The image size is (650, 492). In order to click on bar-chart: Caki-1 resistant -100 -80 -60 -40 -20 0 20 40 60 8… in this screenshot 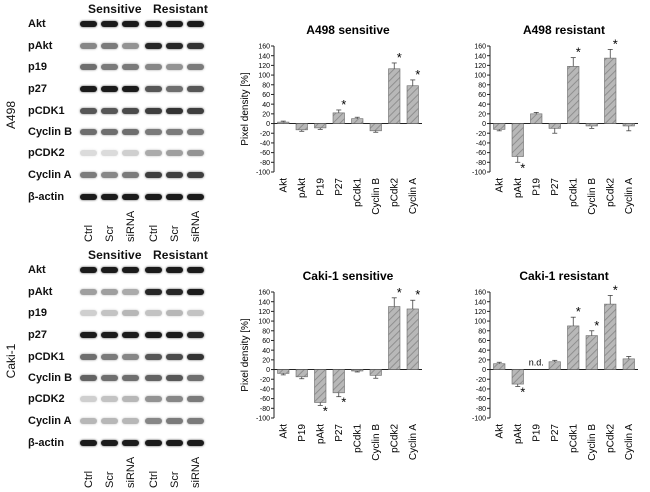, I will do `click(555, 365)`.